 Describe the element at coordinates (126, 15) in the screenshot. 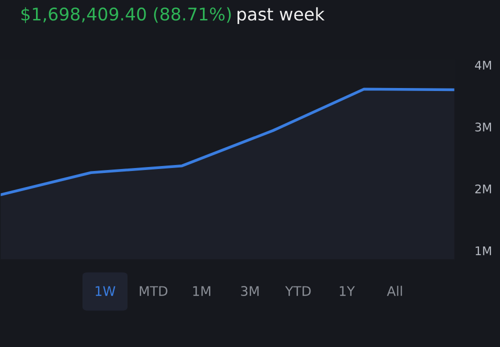

I see `chart-title: $1,698,409.40 (88.71%)` at that location.